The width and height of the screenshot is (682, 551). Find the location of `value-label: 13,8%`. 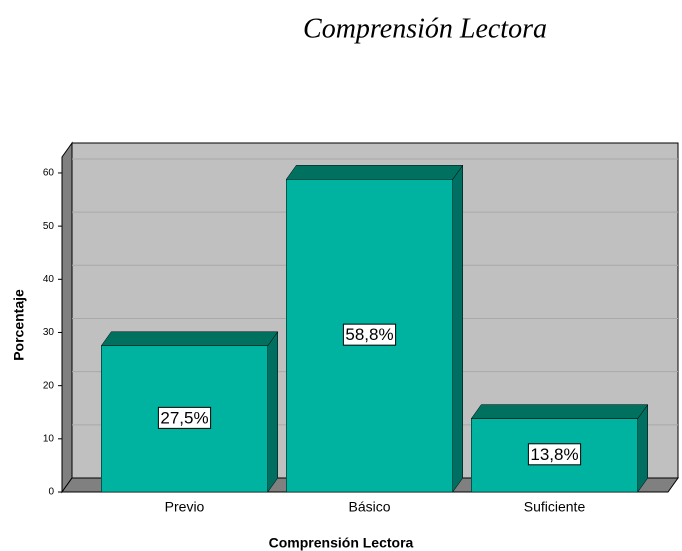

value-label: 13,8% is located at coordinates (554, 454).